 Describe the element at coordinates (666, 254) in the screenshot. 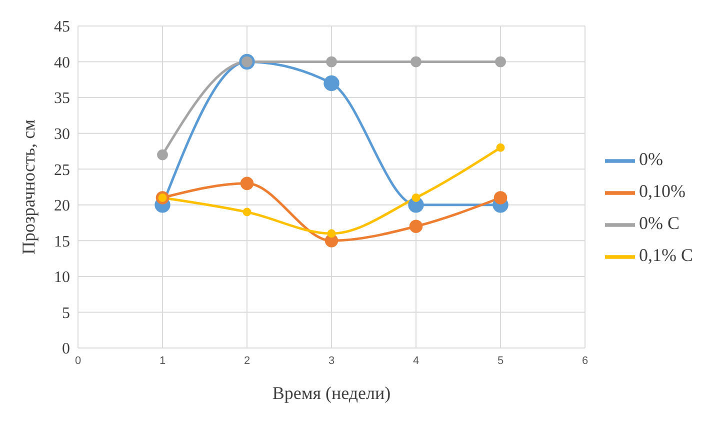

I see `legend-label: 0,1% C` at that location.